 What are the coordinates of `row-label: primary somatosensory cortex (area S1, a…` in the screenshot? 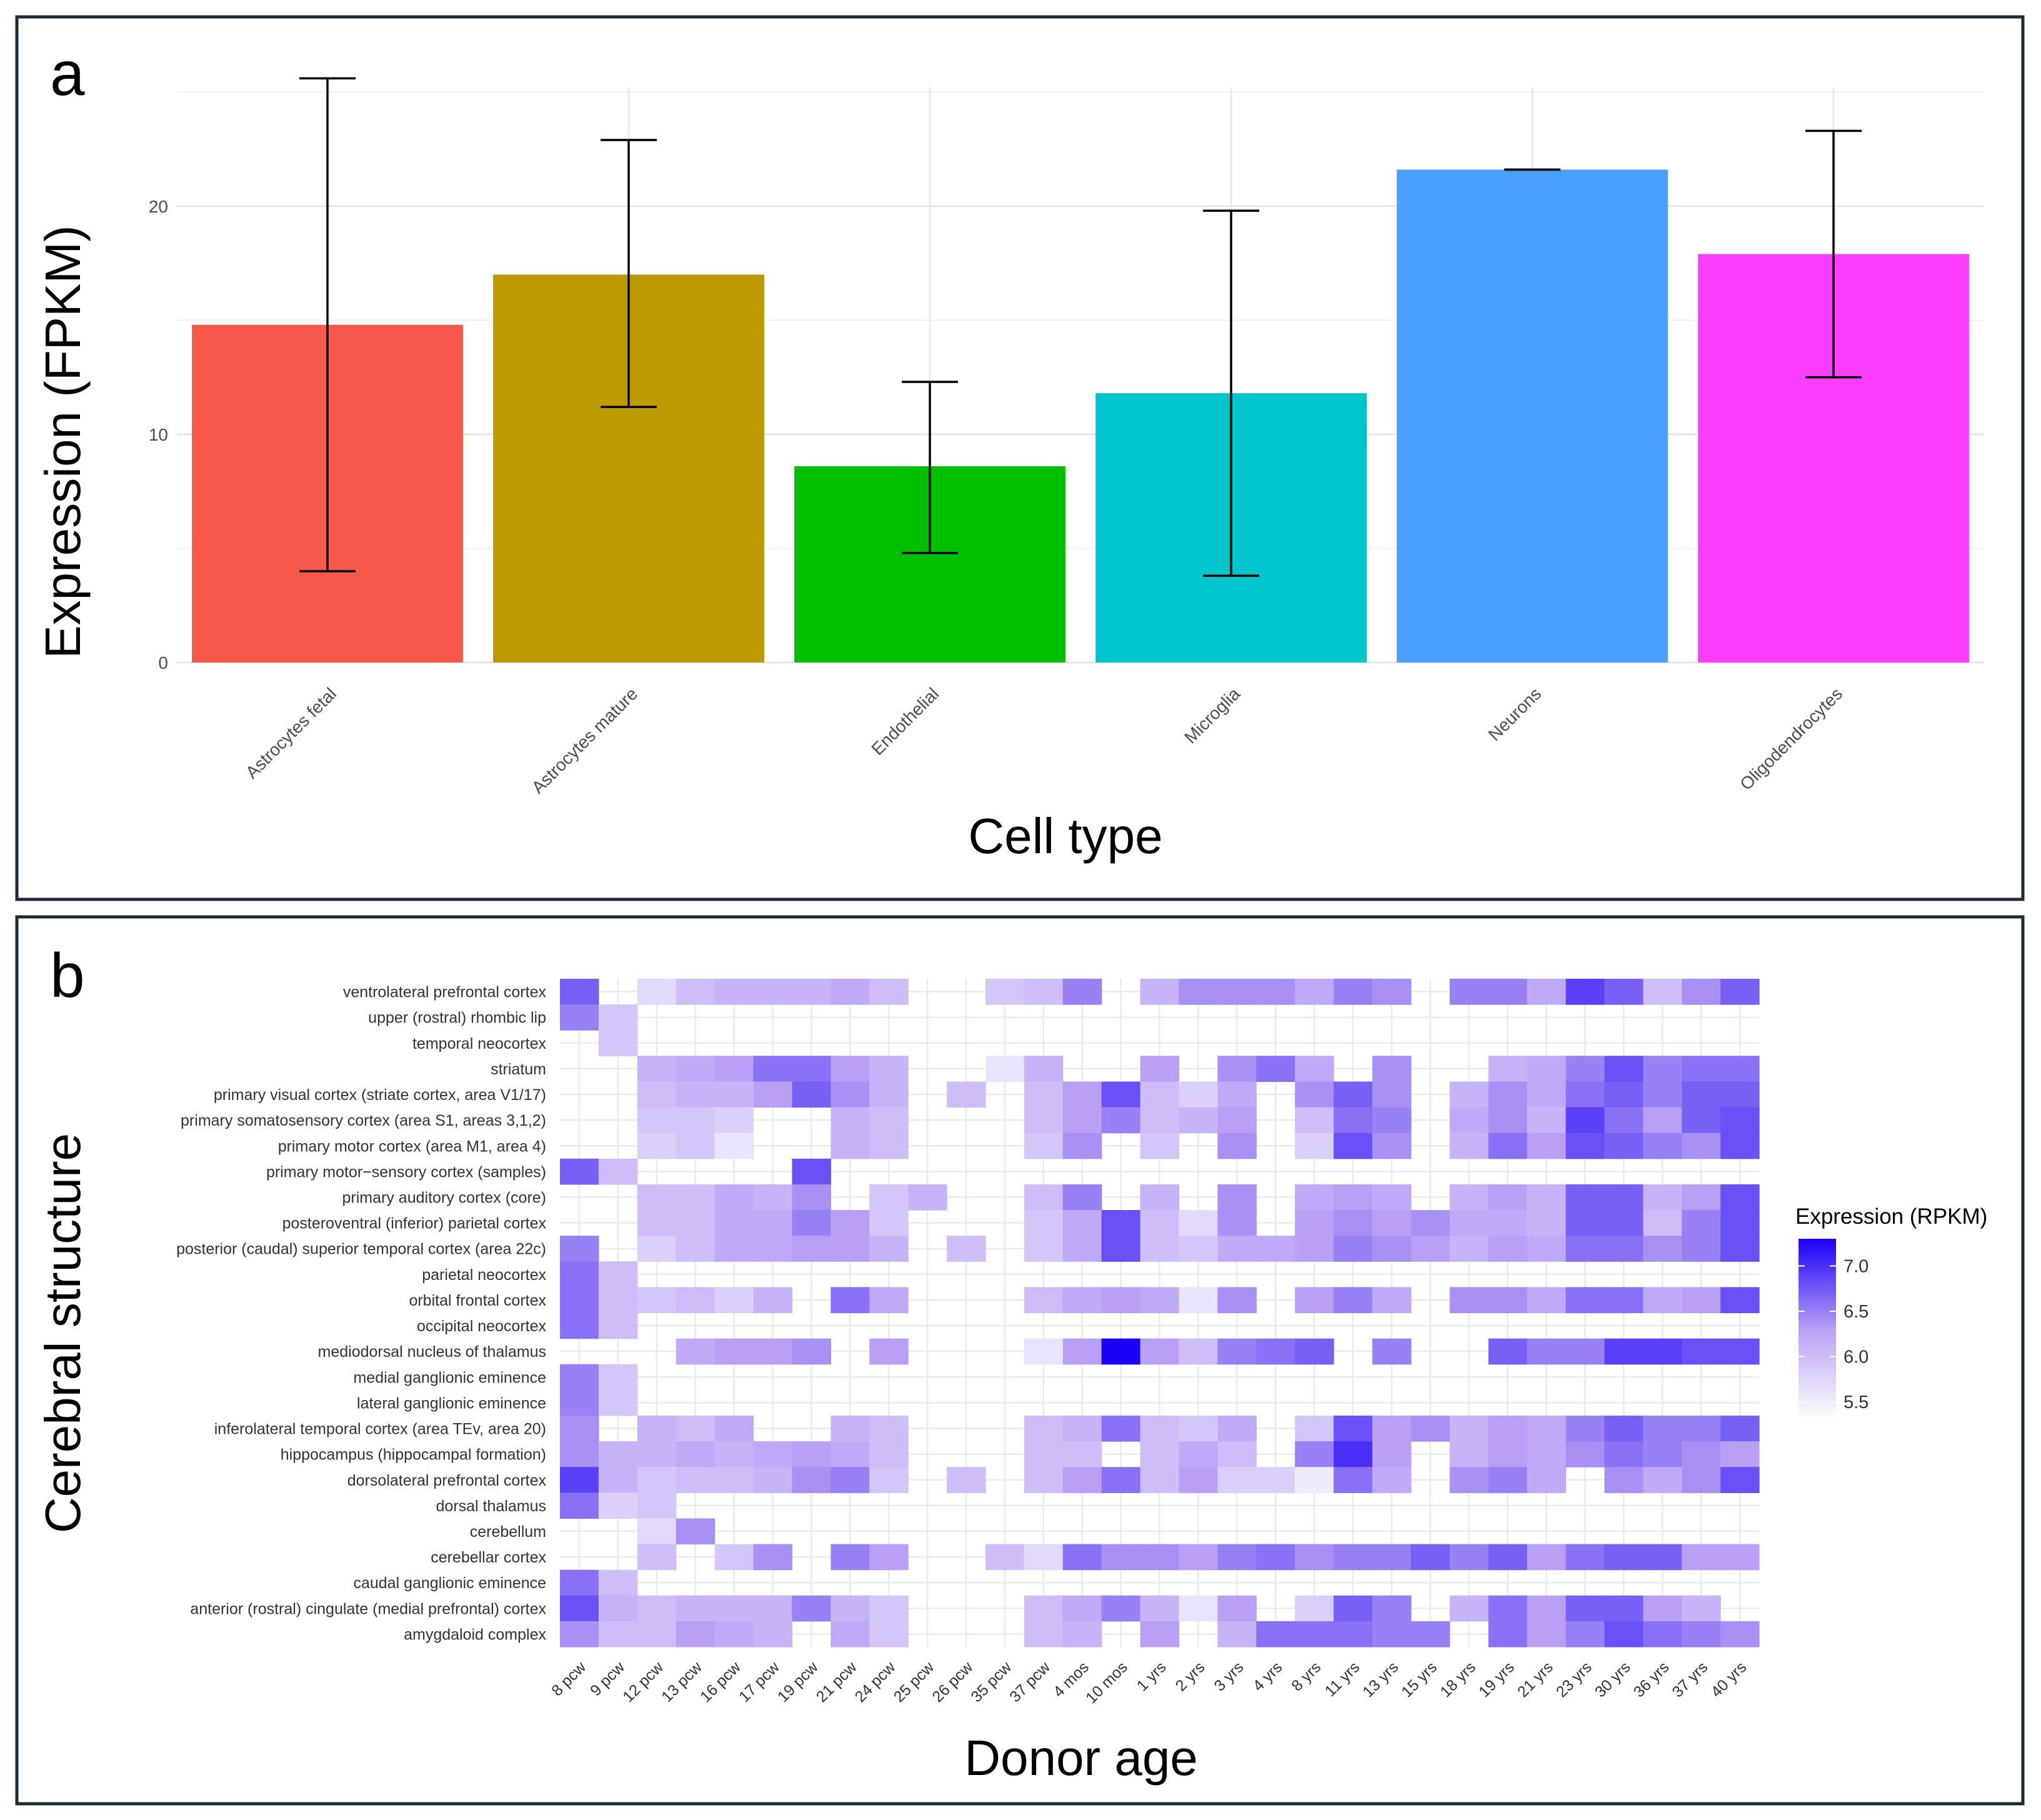 It's located at (363, 1120).